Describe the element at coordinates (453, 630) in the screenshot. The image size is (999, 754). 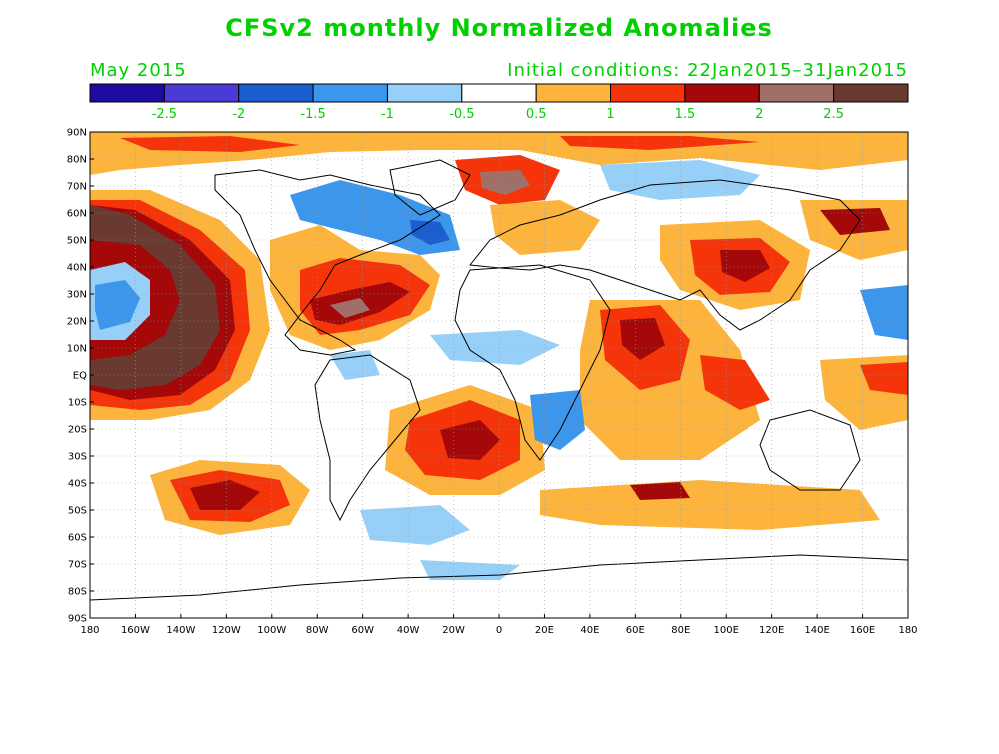
I see `lon-tick-label: 20W` at that location.